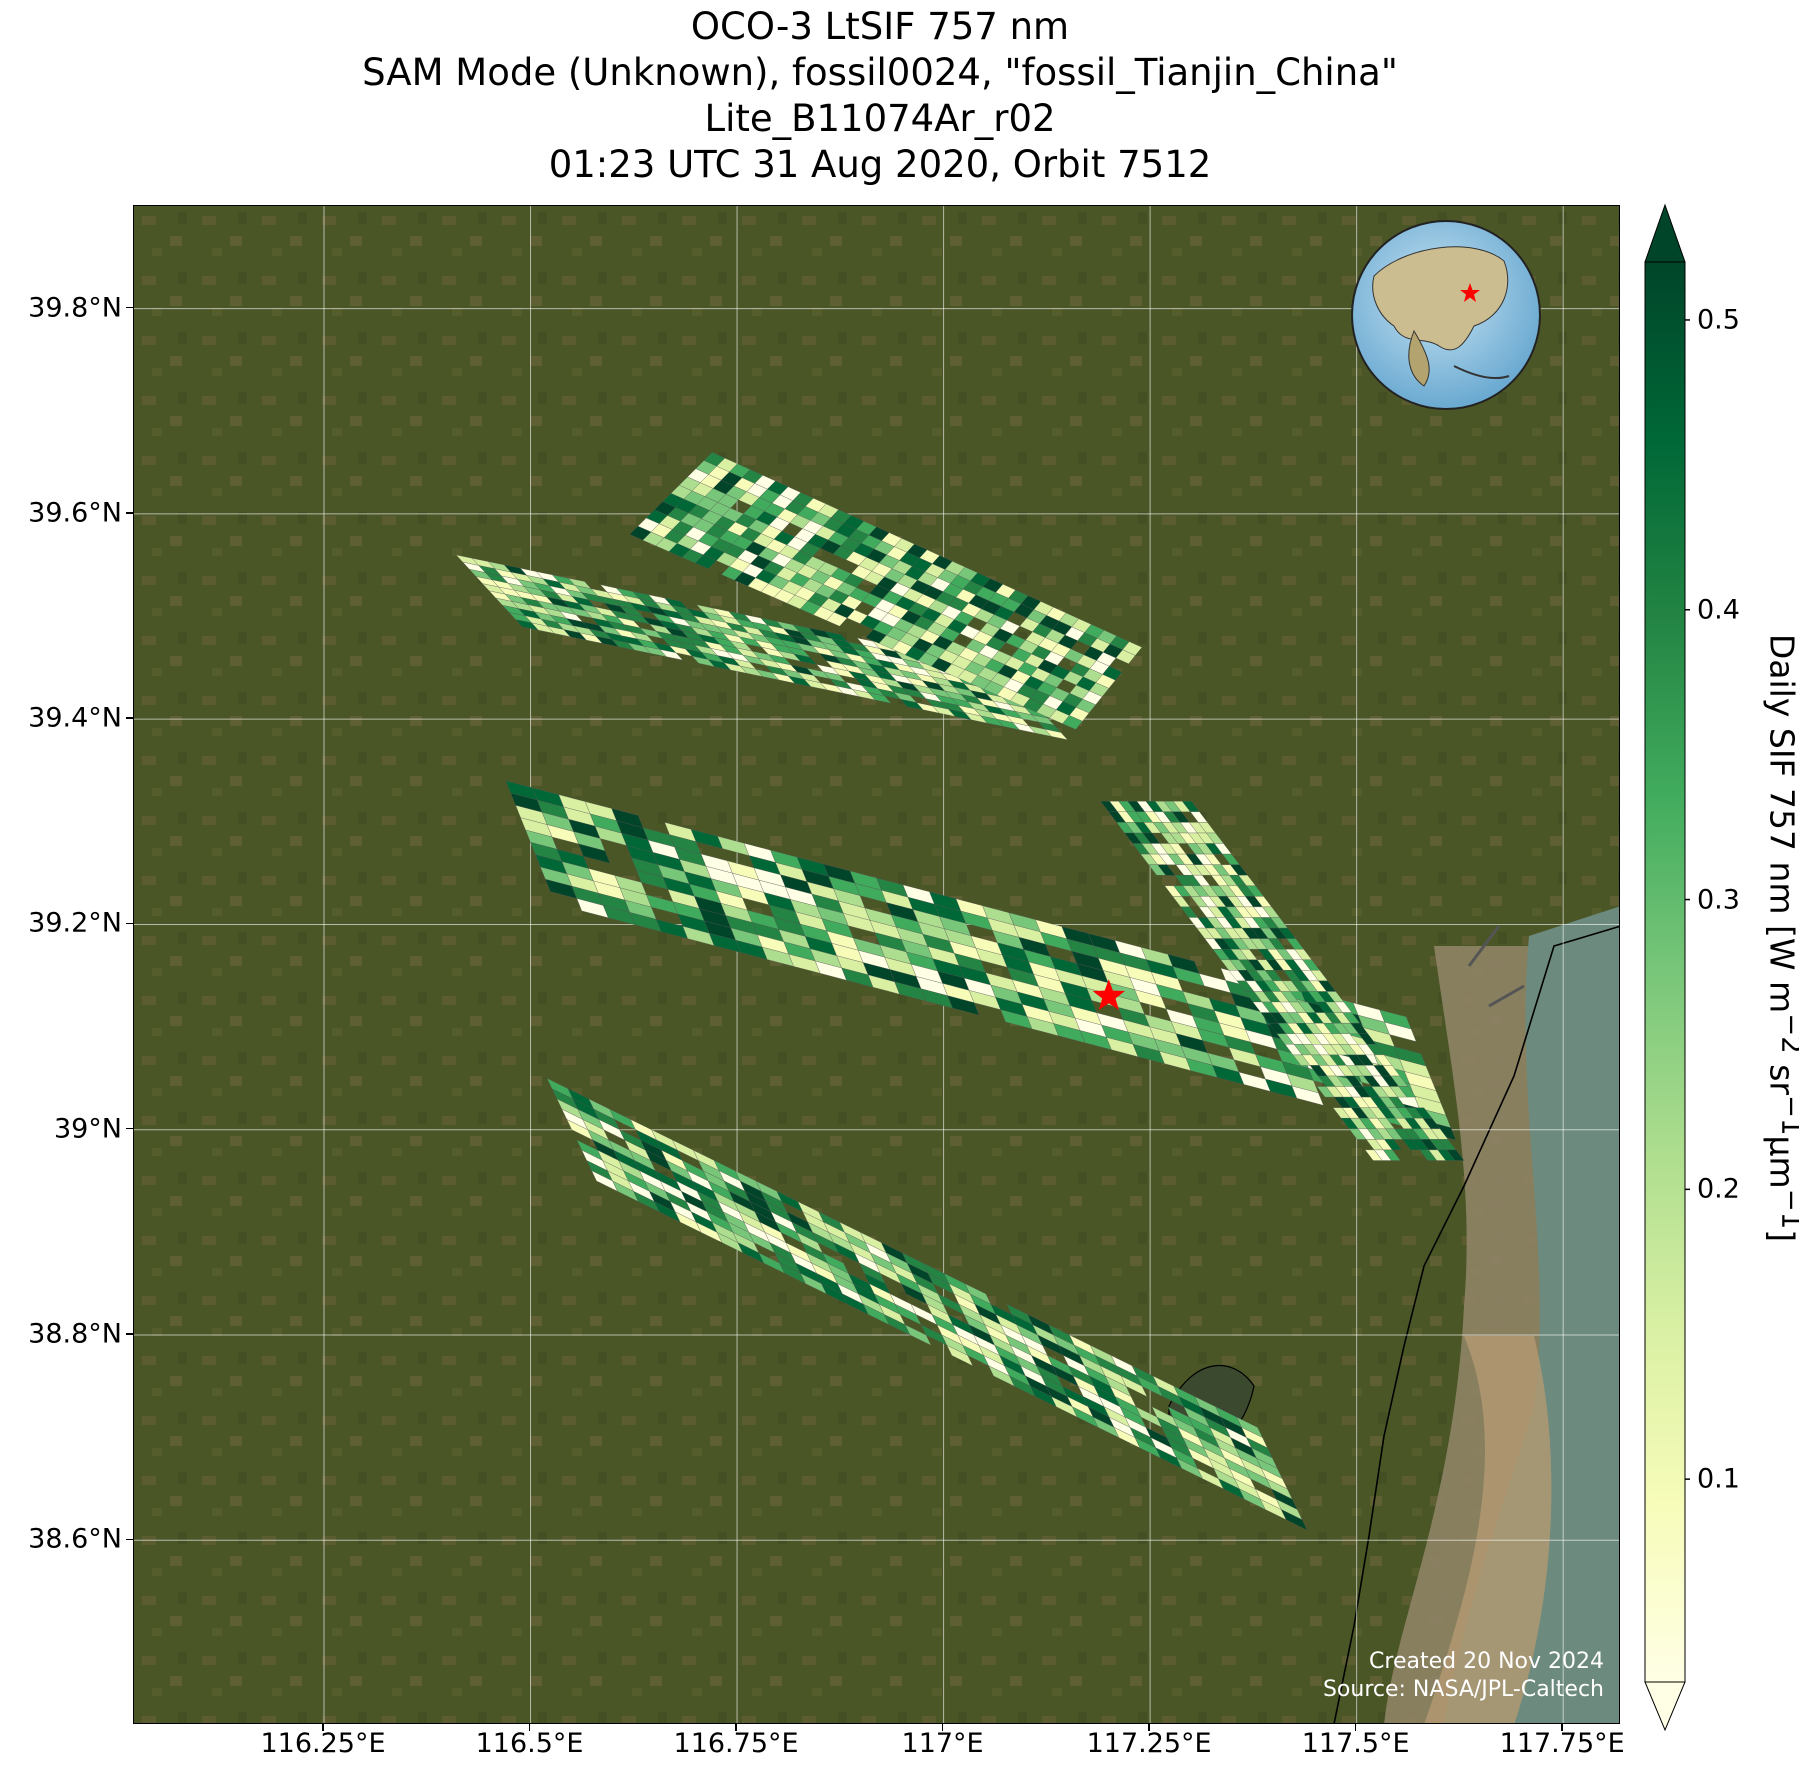 The image size is (1799, 1766). What do you see at coordinates (75, 923) in the screenshot?
I see `lat-tick-label: 39.2°N` at bounding box center [75, 923].